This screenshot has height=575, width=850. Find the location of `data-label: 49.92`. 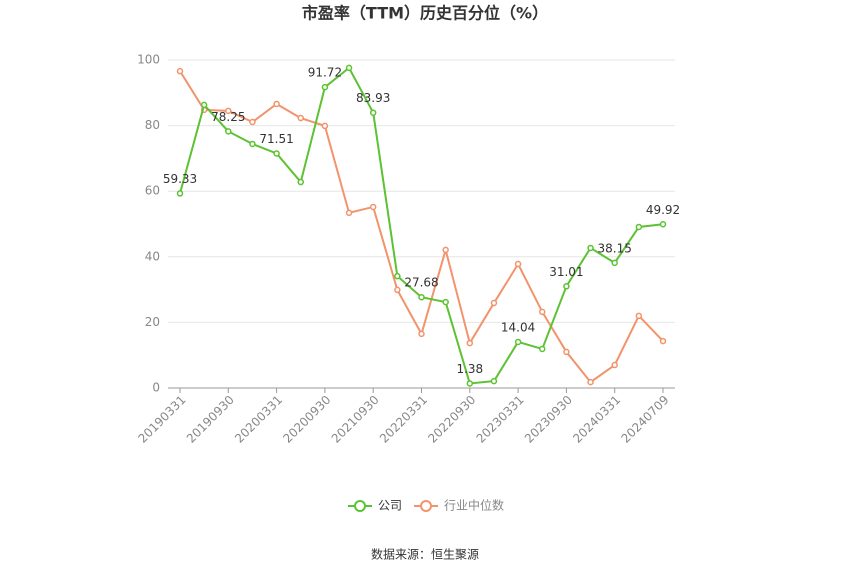

data-label: 49.92 is located at coordinates (663, 210).